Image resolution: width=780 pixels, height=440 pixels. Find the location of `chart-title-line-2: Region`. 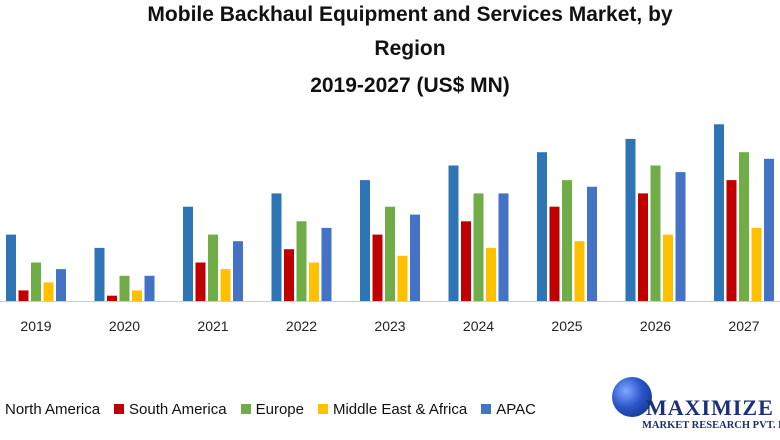

chart-title-line-2: Region is located at coordinates (410, 48).